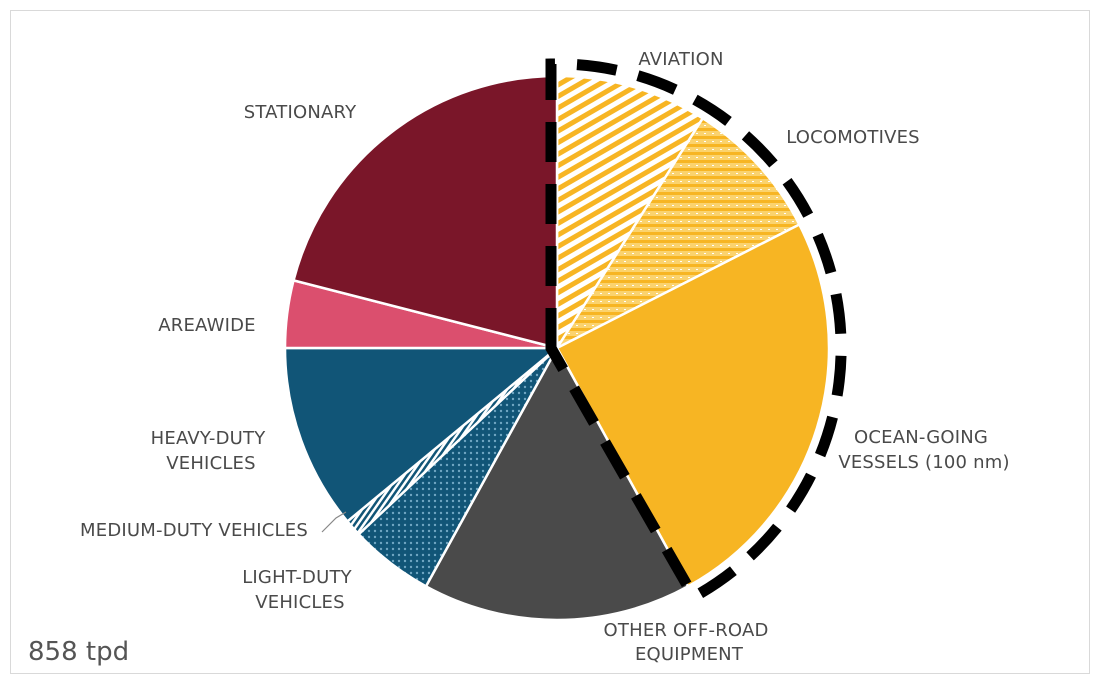 This screenshot has height=679, width=1096. I want to click on pie-slice-other-off-road-equipment, so click(557, 483).